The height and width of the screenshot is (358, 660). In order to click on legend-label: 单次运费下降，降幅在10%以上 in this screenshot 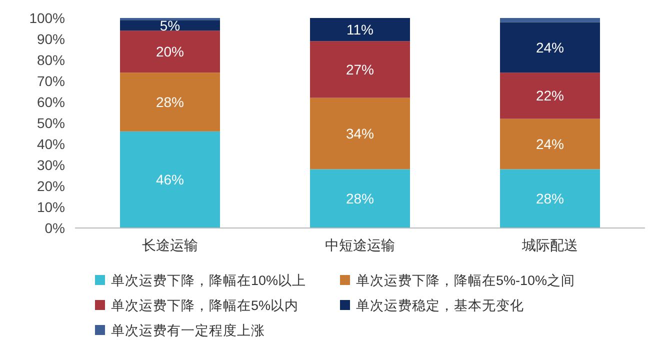, I will do `click(208, 280)`.